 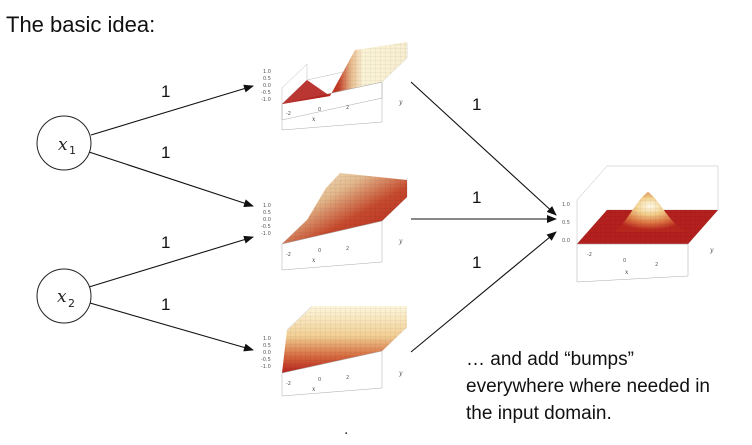 What do you see at coordinates (72, 150) in the screenshot?
I see `input-node-x1-subscript: 1` at bounding box center [72, 150].